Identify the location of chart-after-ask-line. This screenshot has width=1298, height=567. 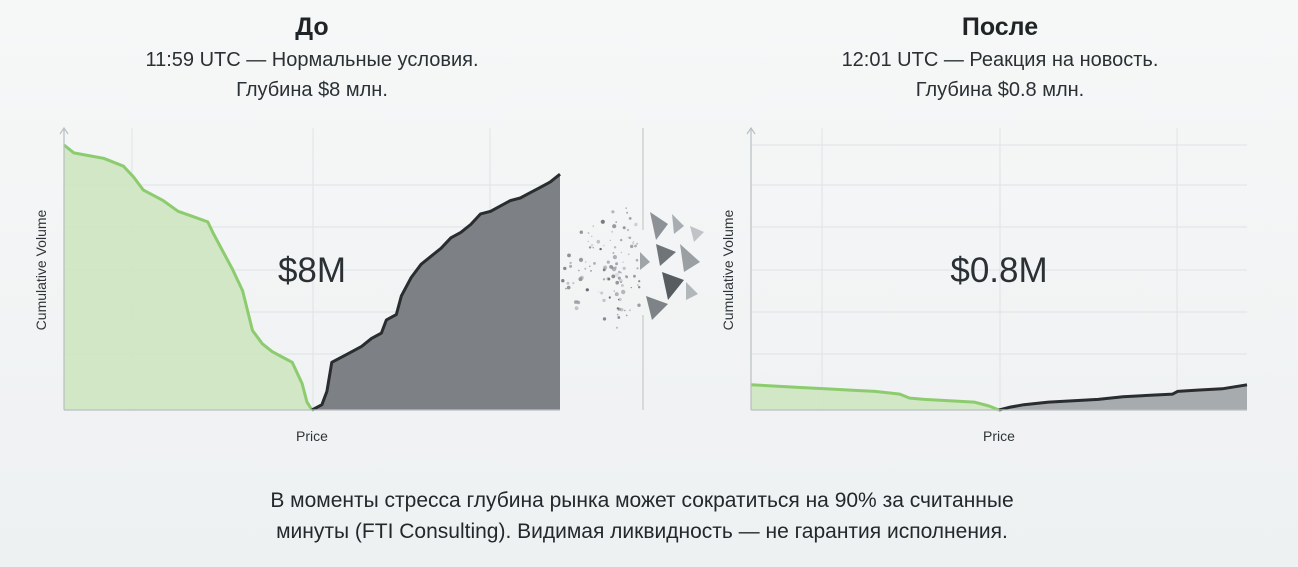
(1123, 397).